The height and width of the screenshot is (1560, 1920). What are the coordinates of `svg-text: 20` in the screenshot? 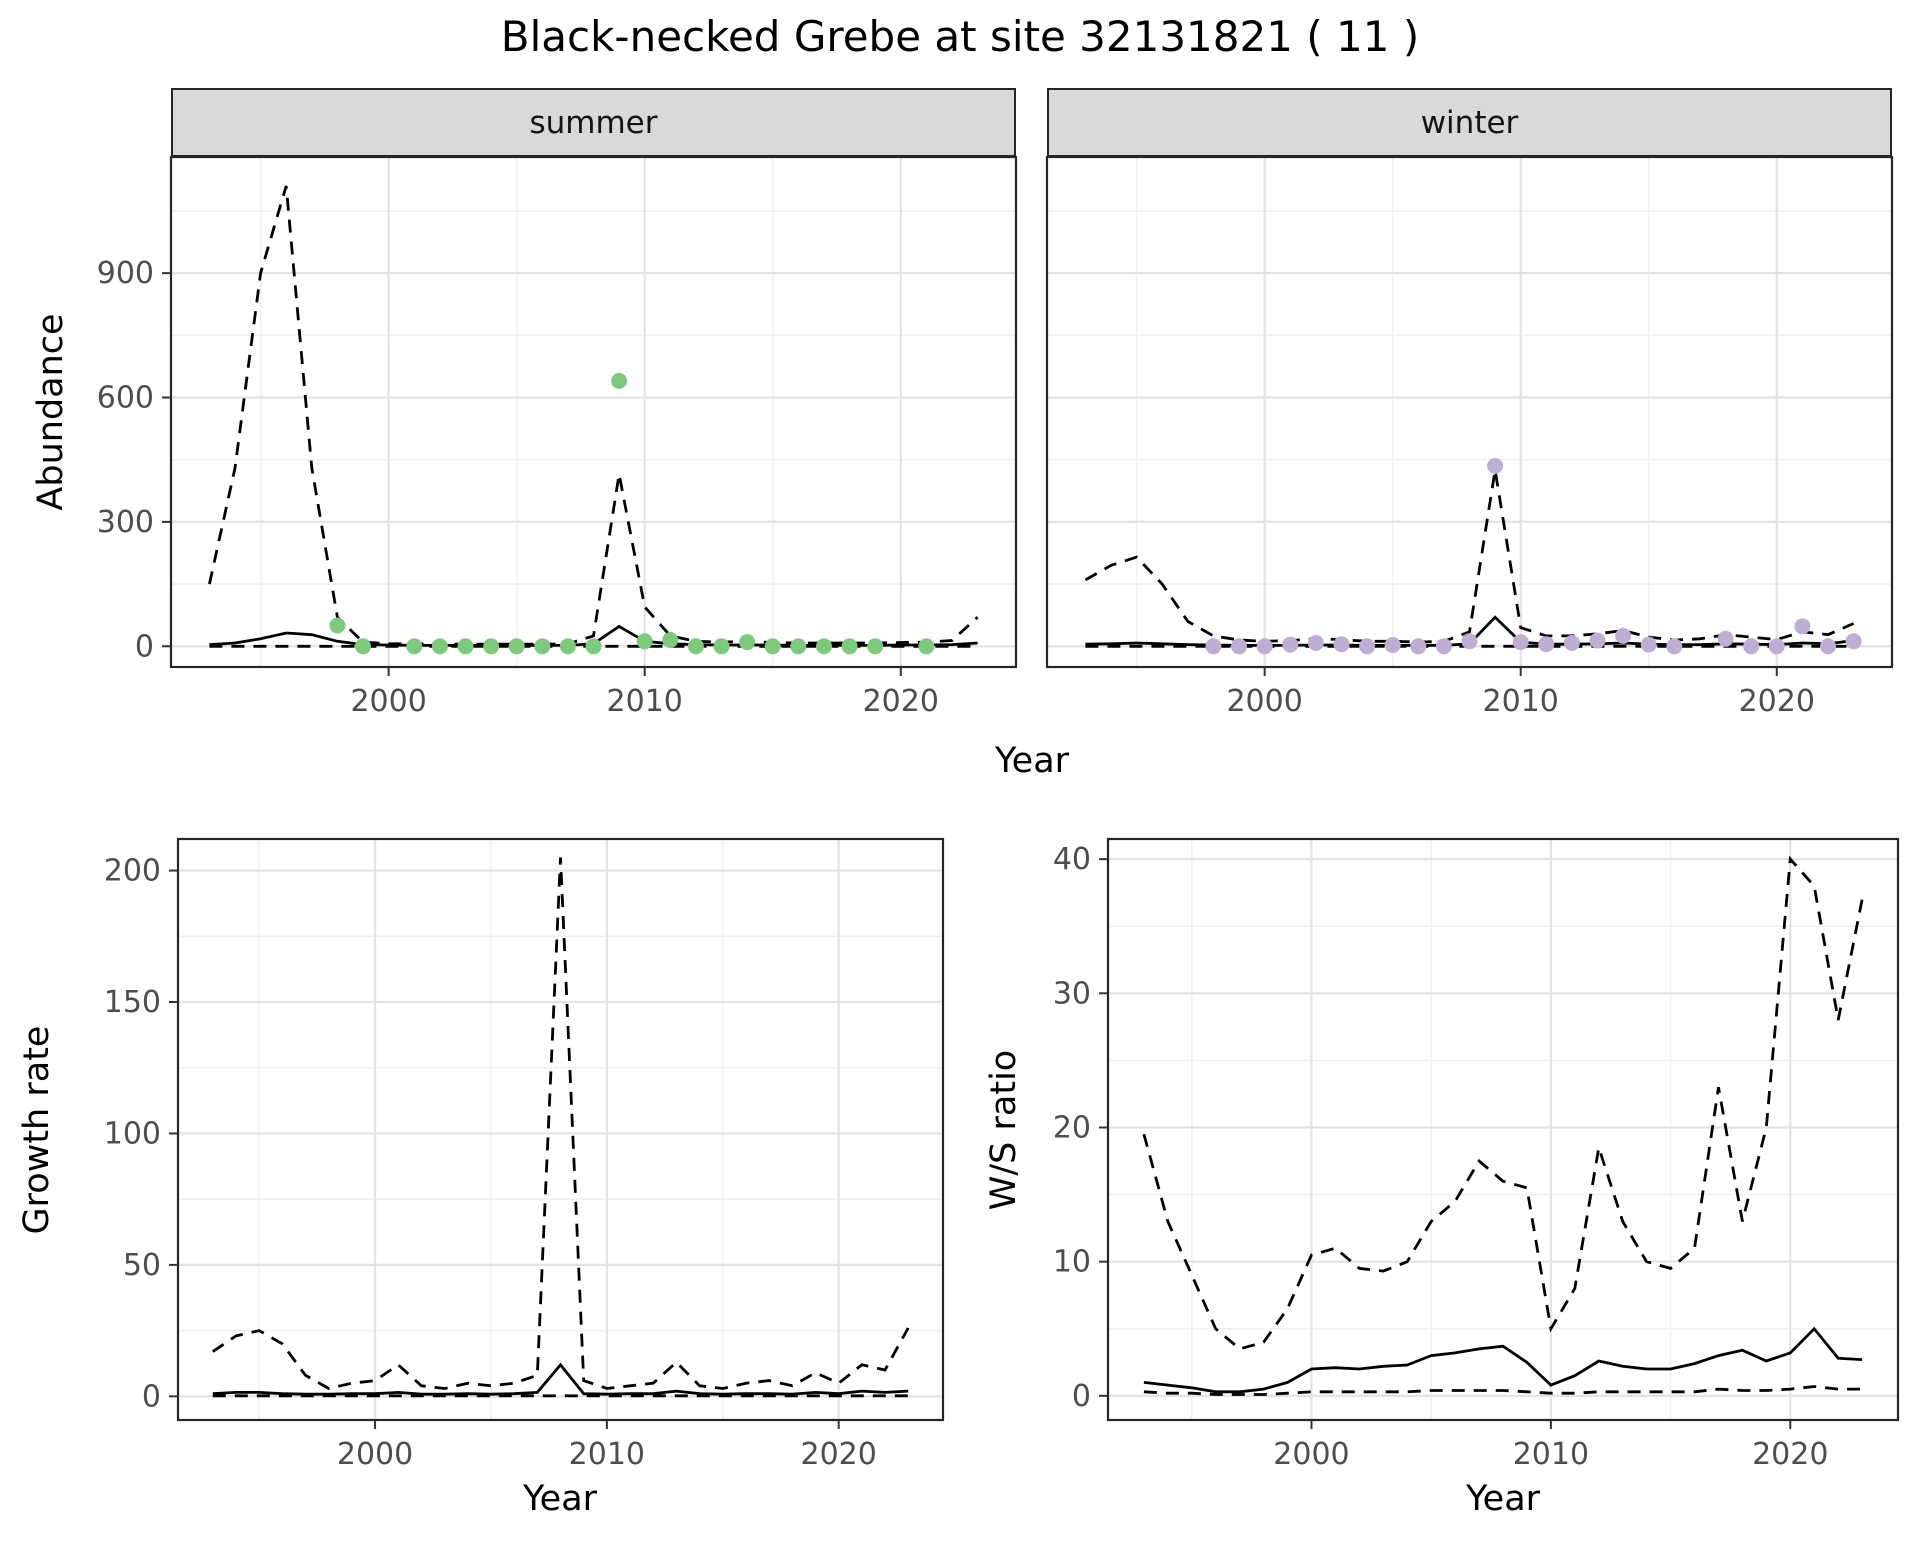 It's located at (1072, 1127).